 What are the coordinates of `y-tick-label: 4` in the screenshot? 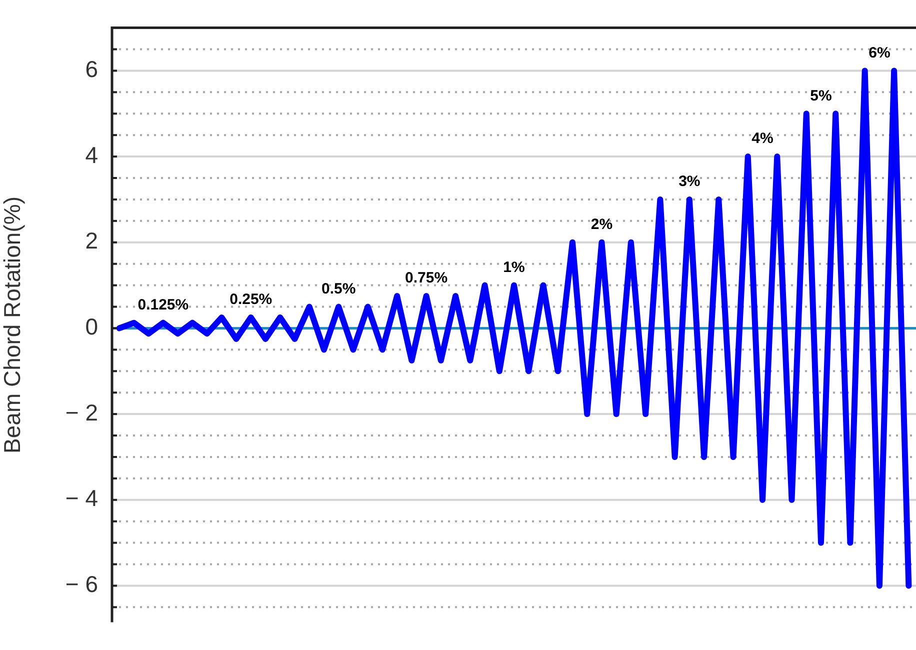 It's located at (91, 155).